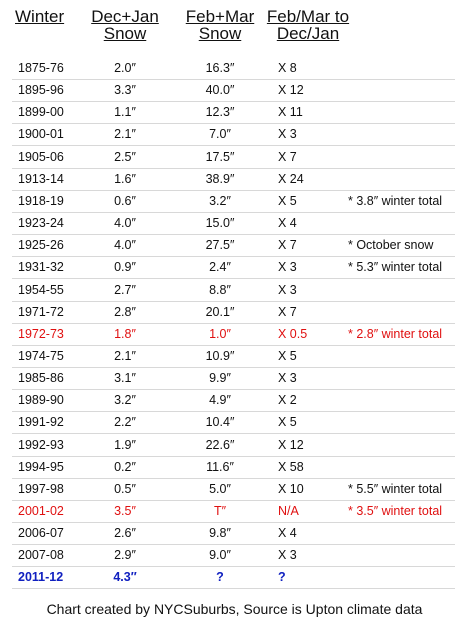 This screenshot has height=631, width=469. I want to click on table-row: 1994-95 0.2″ 11.6″ X 58, so click(233, 467).